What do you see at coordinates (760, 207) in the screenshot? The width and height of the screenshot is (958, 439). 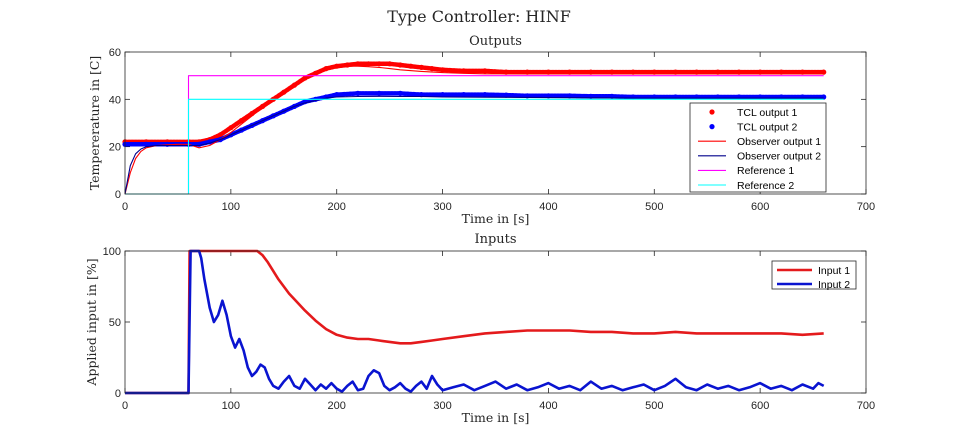 I see `outputs-xtick-label-6: 600` at bounding box center [760, 207].